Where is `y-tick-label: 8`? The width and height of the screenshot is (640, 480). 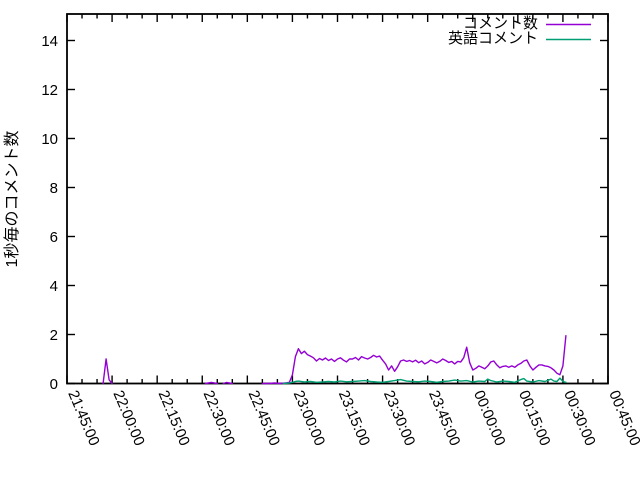
y-tick-label: 8 is located at coordinates (54, 188).